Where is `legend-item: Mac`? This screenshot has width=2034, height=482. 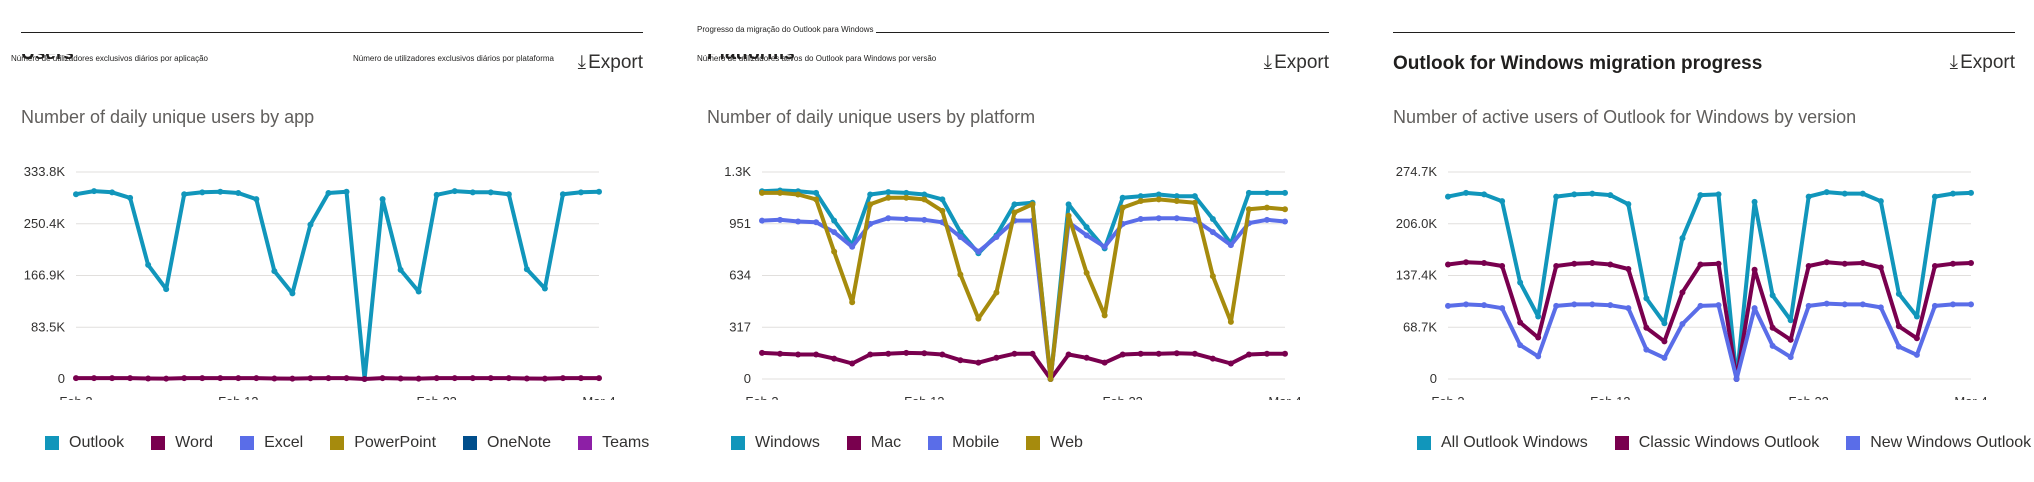 legend-item: Mac is located at coordinates (873, 443).